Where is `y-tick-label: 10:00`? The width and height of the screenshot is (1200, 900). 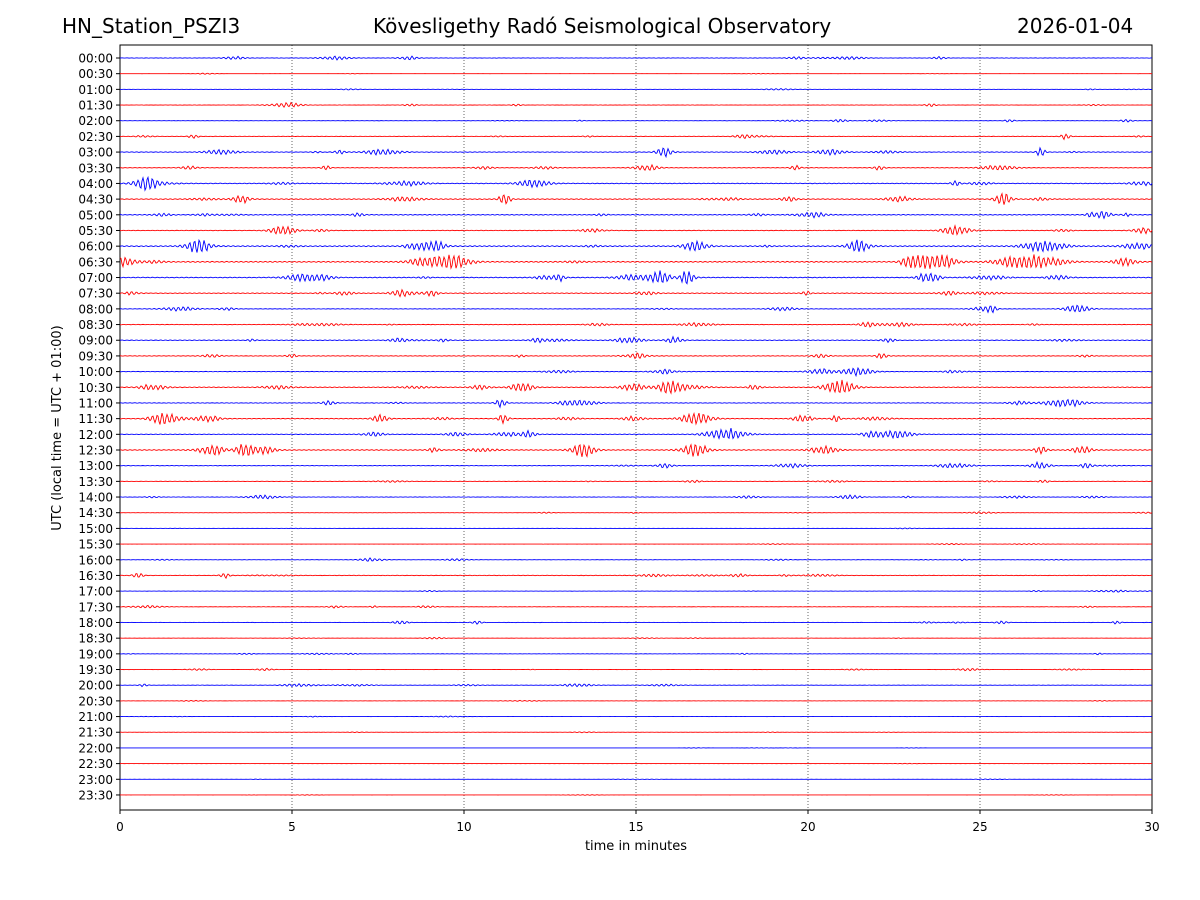 y-tick-label: 10:00 is located at coordinates (95, 372).